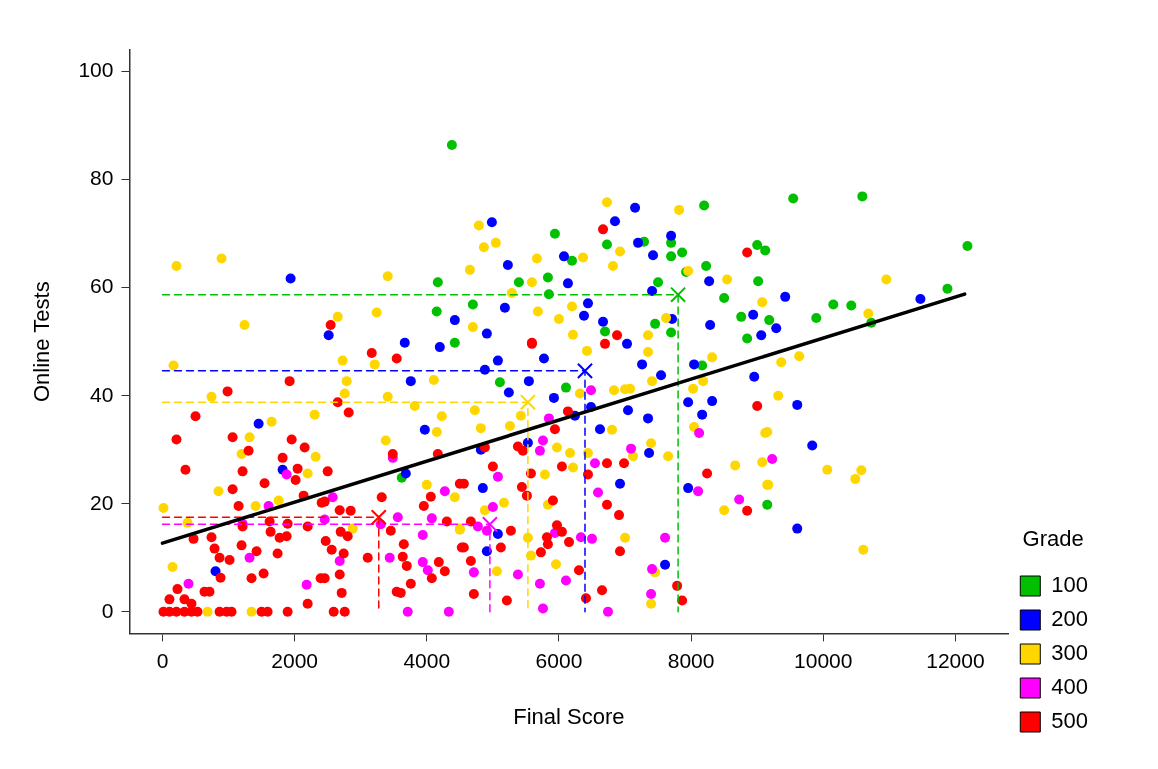 The width and height of the screenshot is (1158, 769). Describe the element at coordinates (691, 660) in the screenshot. I see `x-tick-label: 8000` at that location.